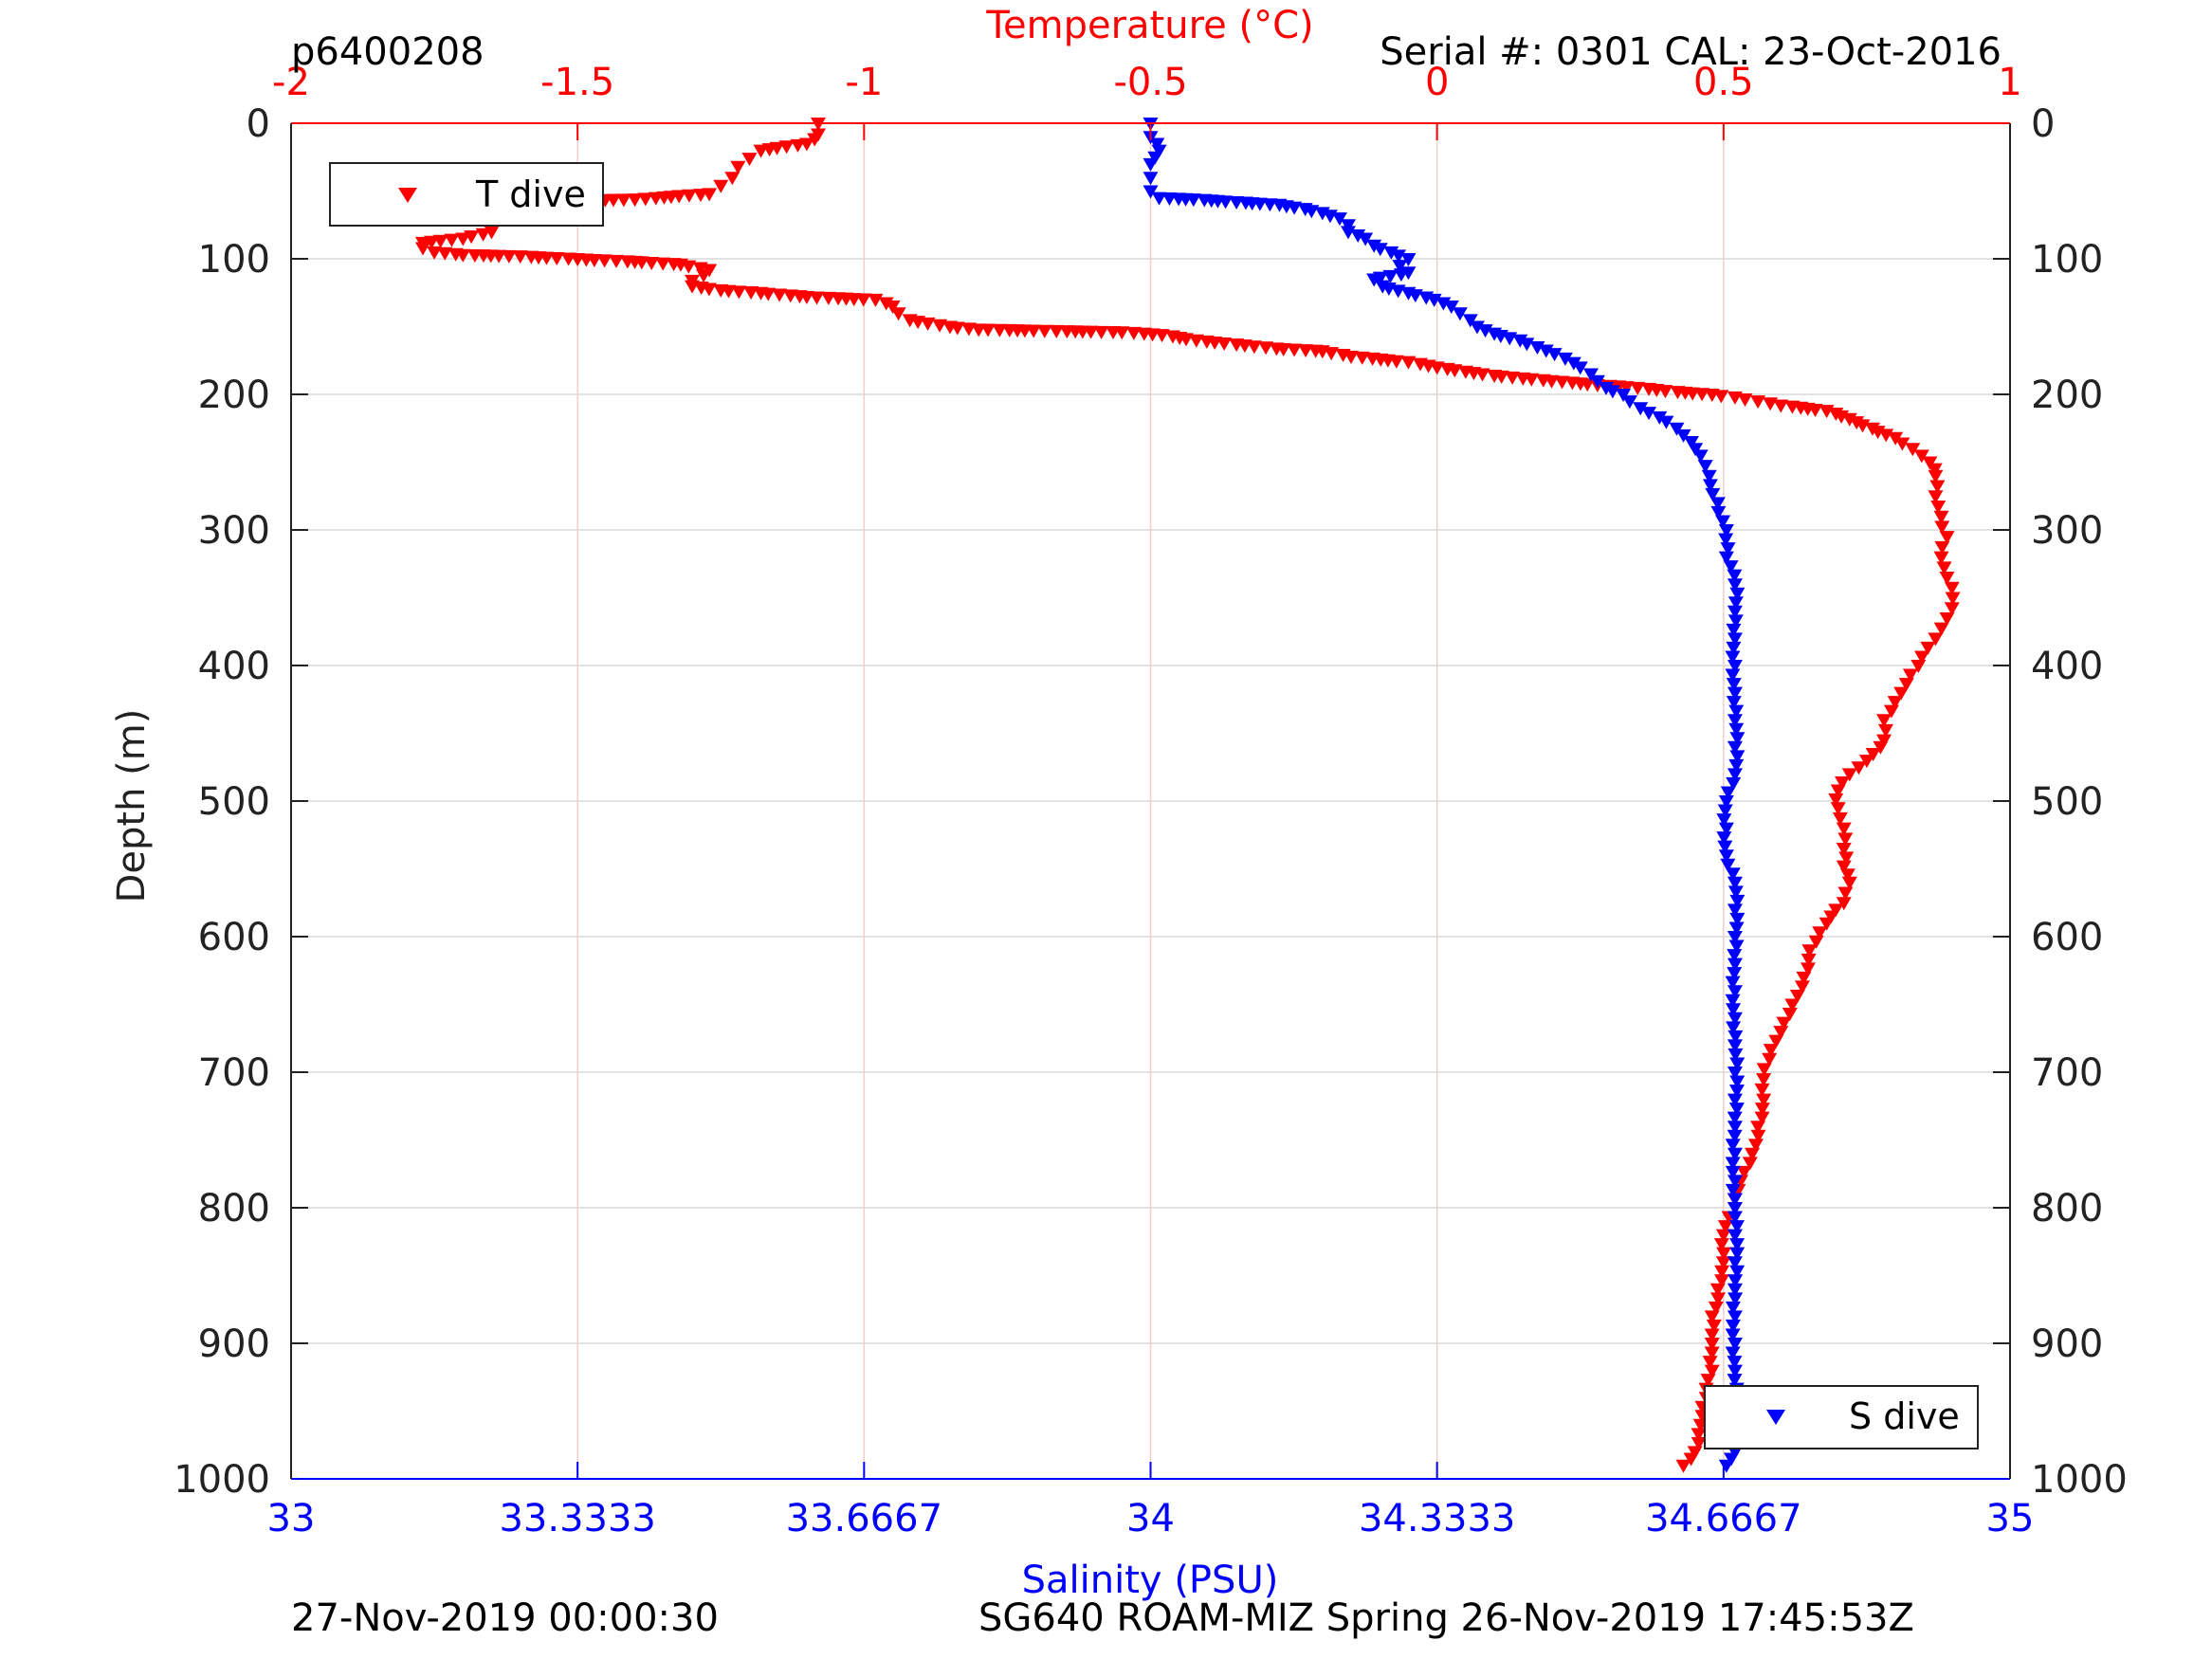 The height and width of the screenshot is (1659, 2212). Describe the element at coordinates (234, 260) in the screenshot. I see `y-tick-label-left: 100` at that location.